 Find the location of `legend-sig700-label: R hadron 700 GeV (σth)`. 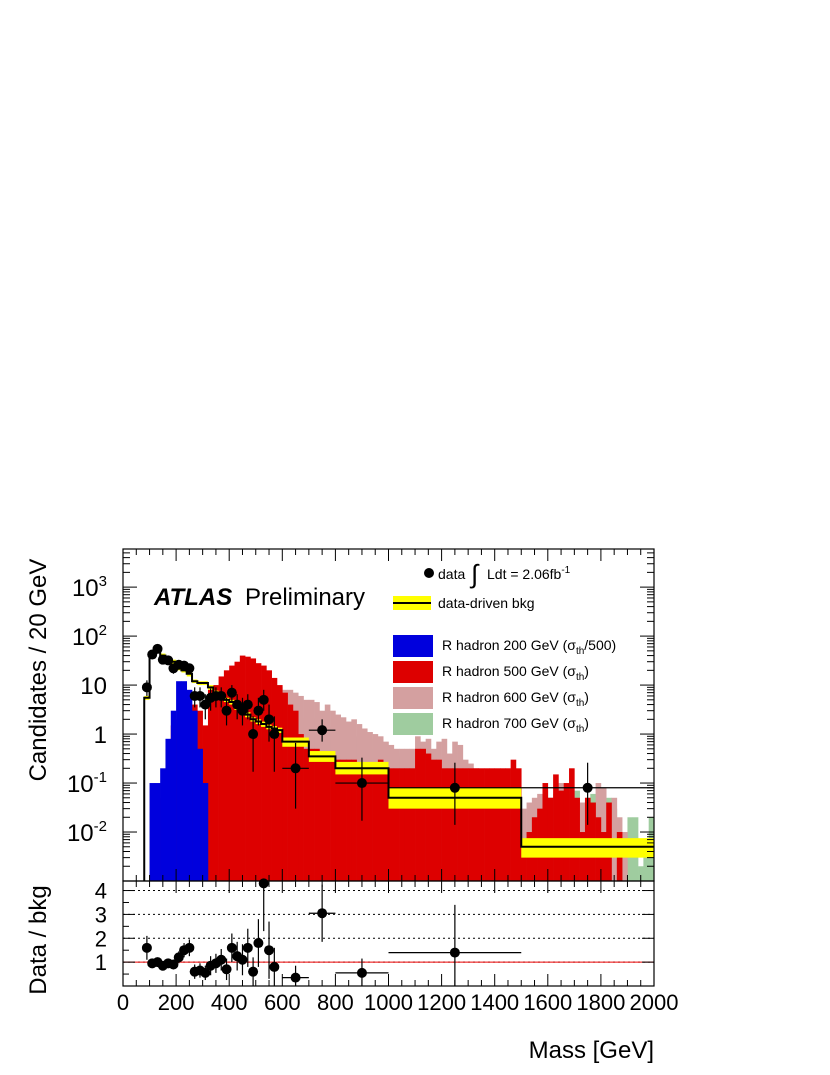

legend-sig700-label: R hadron 700 GeV (σth) is located at coordinates (515, 725).